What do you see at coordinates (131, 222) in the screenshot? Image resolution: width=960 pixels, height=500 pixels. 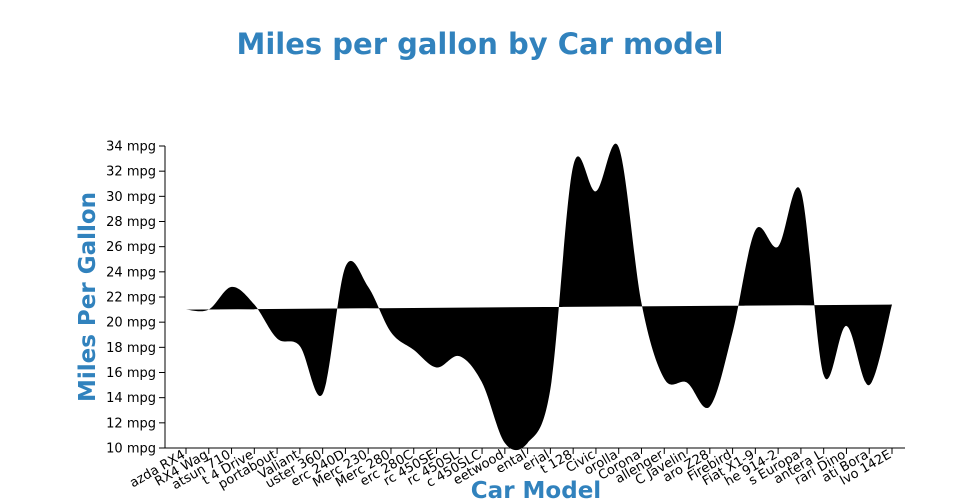 I see `y-tick-label: 28 mpg` at bounding box center [131, 222].